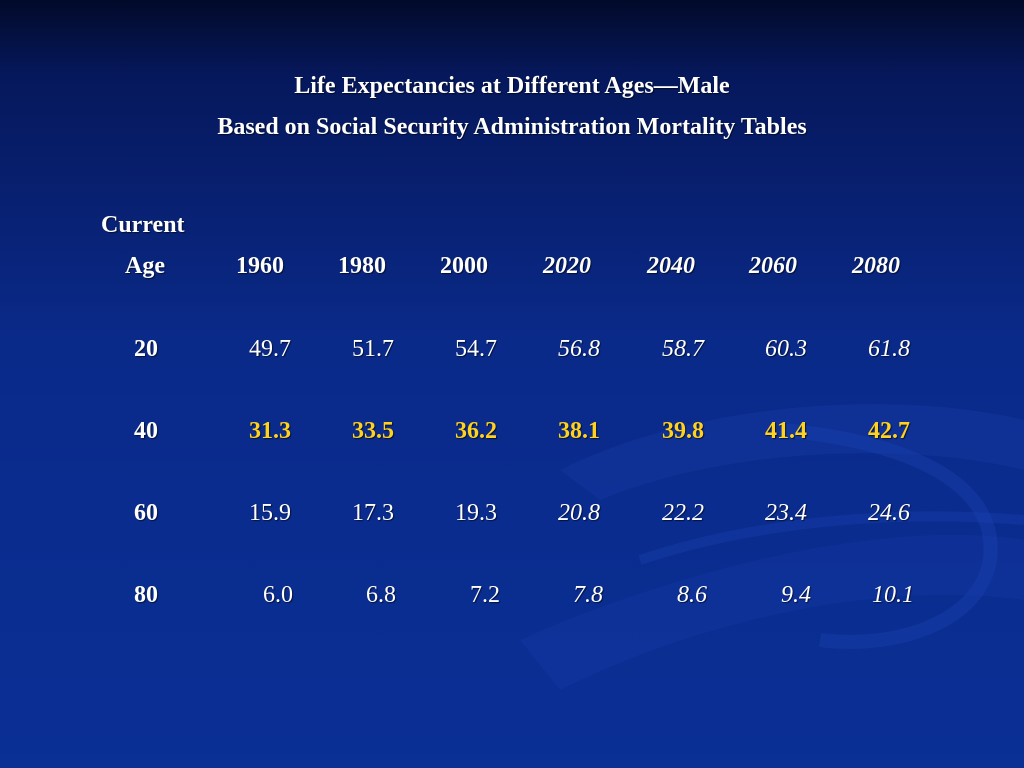 The width and height of the screenshot is (1024, 768). I want to click on year-header-1960: 1960, so click(260, 266).